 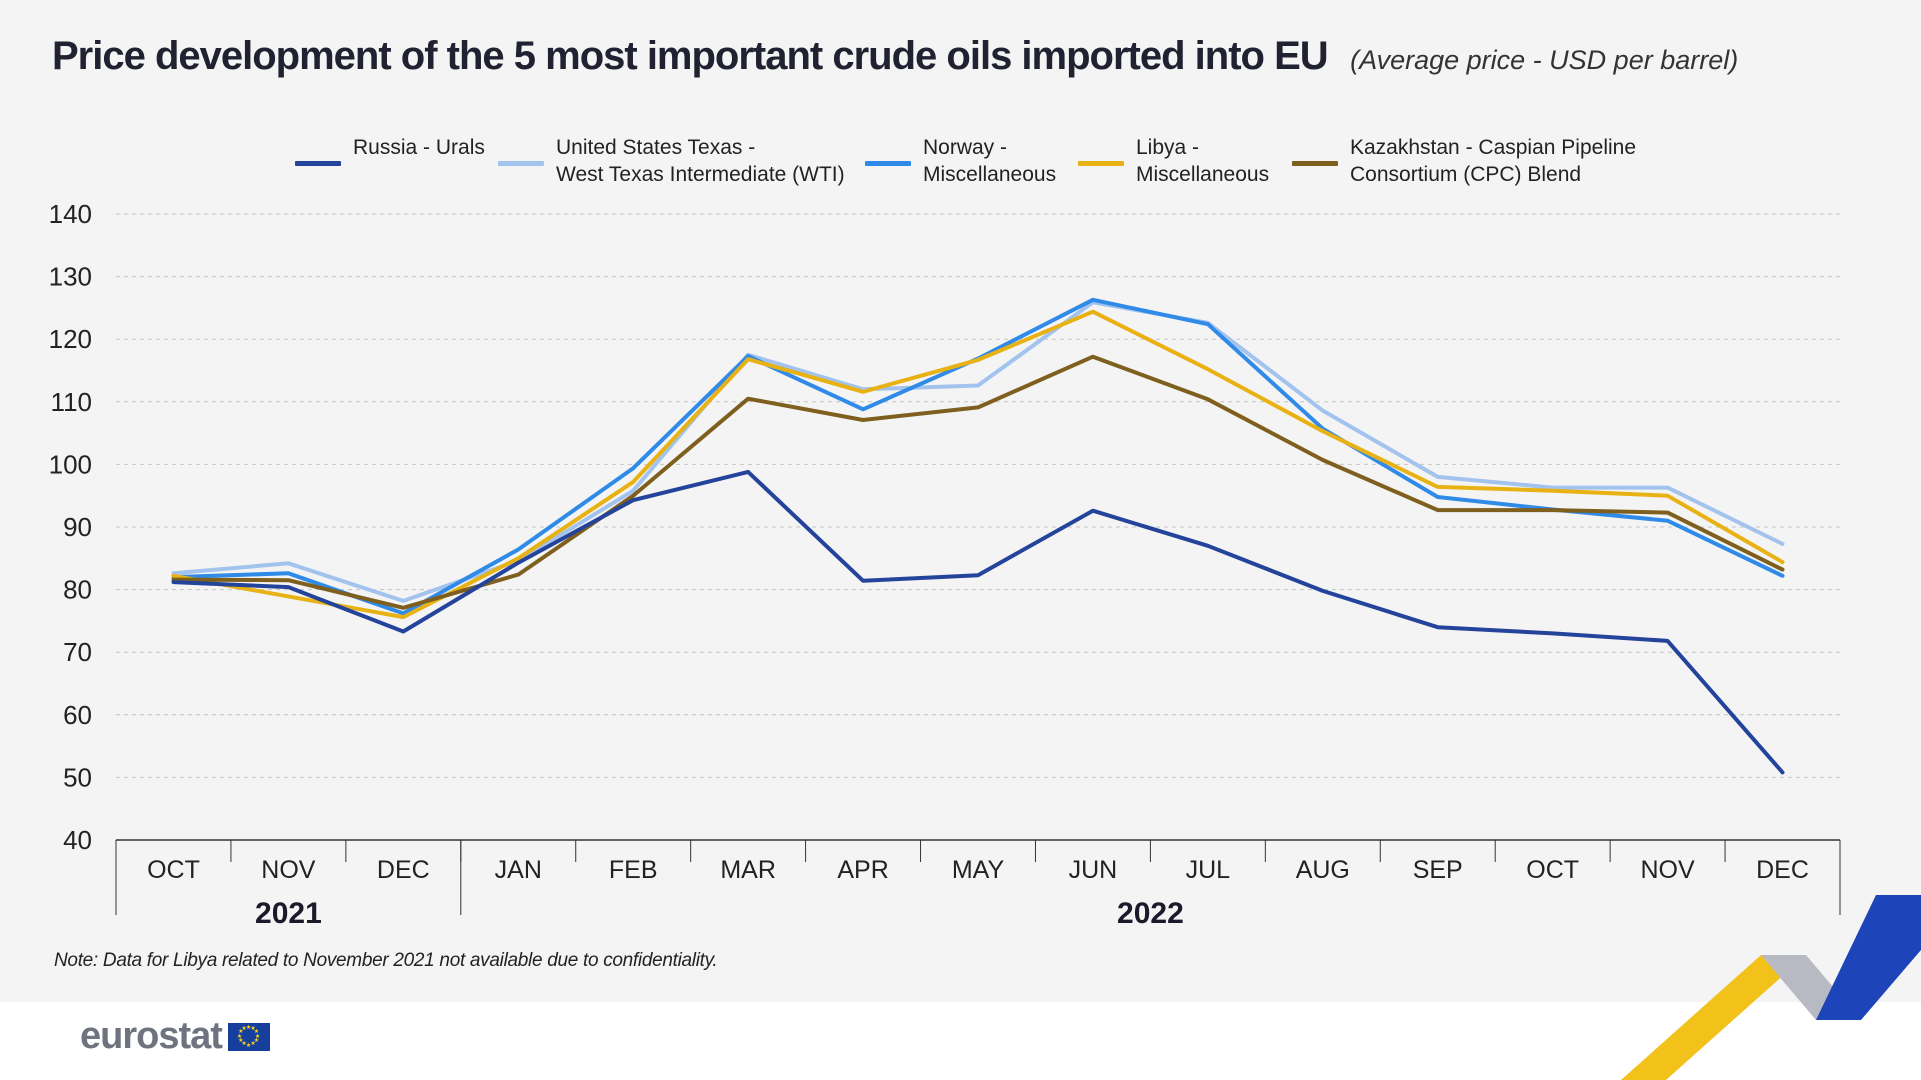 What do you see at coordinates (77, 652) in the screenshot?
I see `y-tick-label: 70` at bounding box center [77, 652].